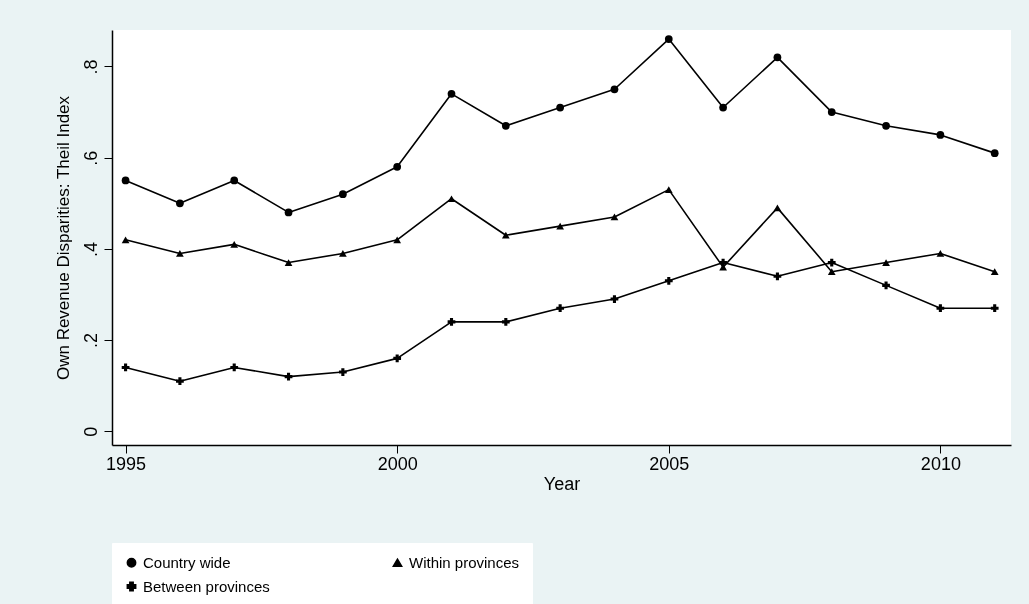  I want to click on x-tick-label: 2000, so click(397, 463).